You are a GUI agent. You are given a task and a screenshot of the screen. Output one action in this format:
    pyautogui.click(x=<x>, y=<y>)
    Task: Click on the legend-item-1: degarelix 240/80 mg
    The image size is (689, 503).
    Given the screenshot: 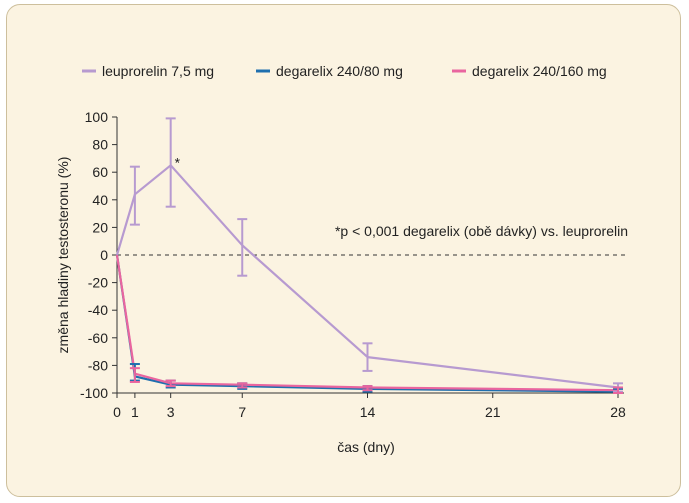 What is the action you would take?
    pyautogui.click(x=329, y=71)
    